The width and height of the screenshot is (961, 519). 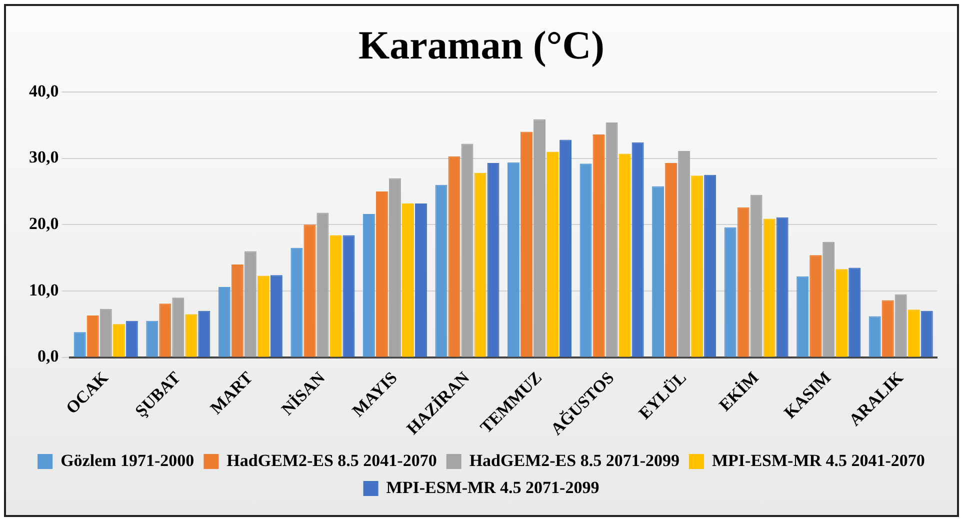 I want to click on y-tick-label: 0,0, so click(x=48, y=356).